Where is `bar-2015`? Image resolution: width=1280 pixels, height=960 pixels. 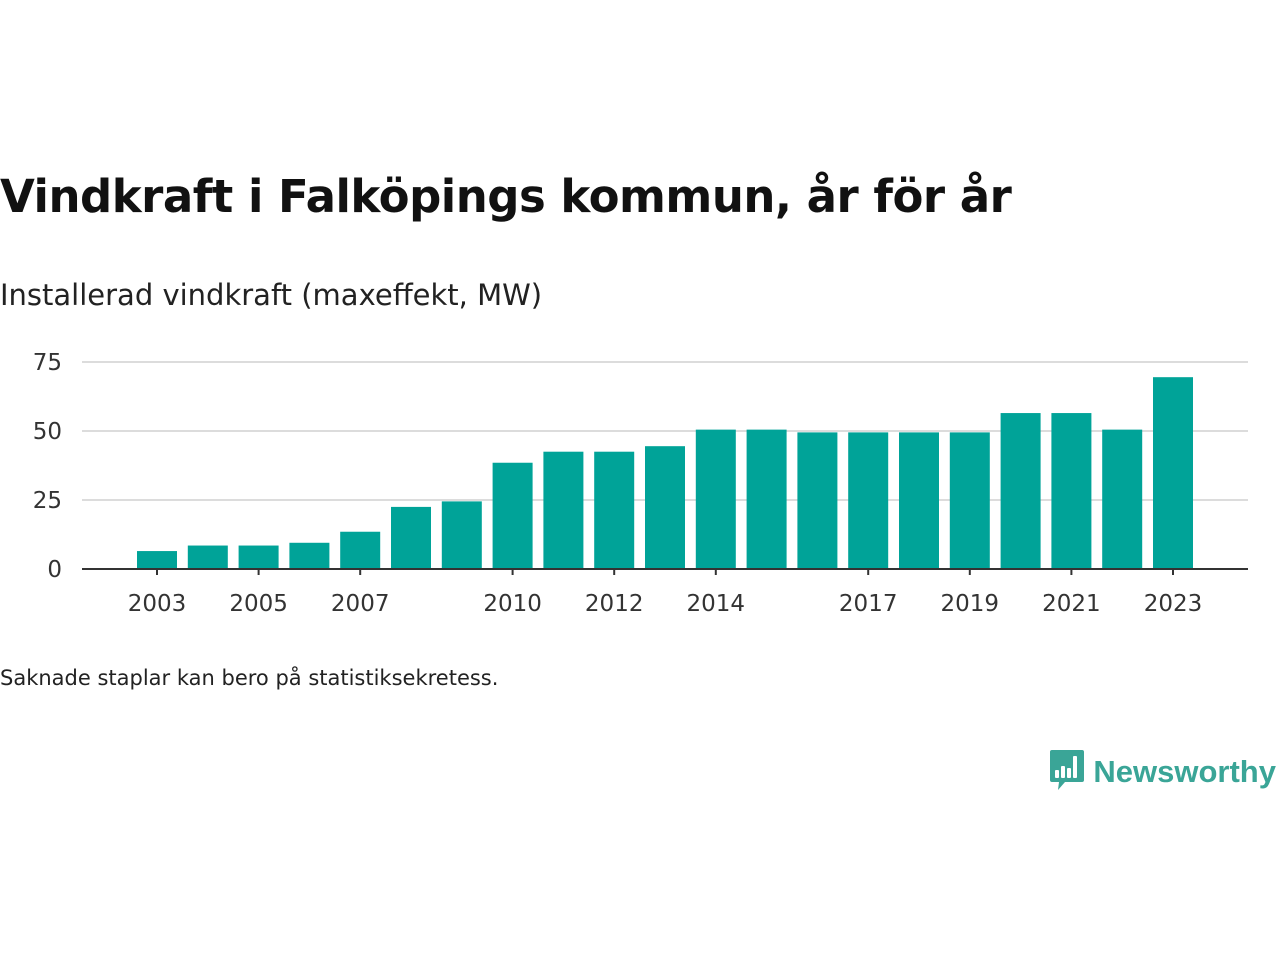 bar-2015 is located at coordinates (766, 499).